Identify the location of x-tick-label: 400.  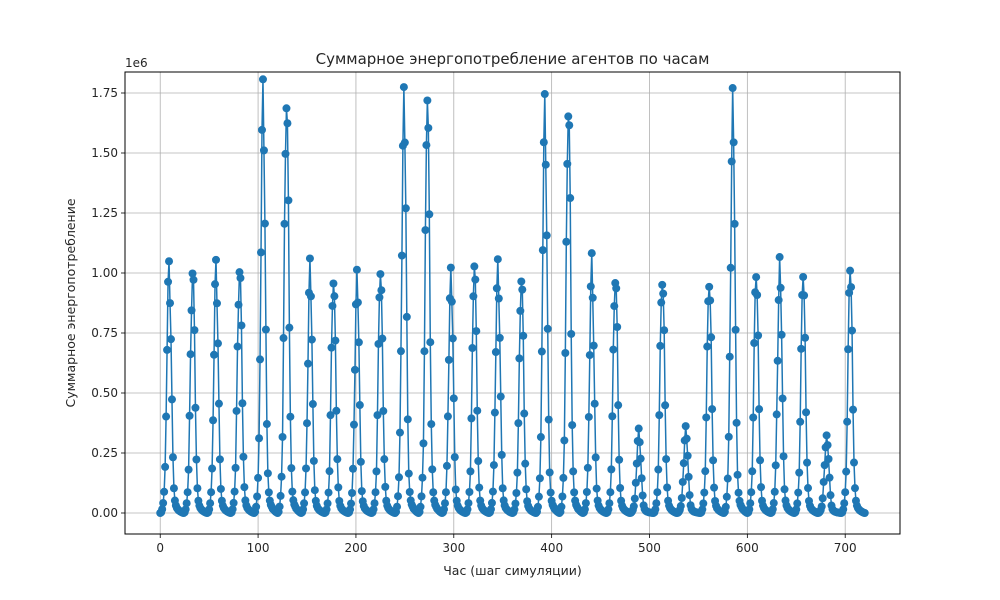
(551, 548).